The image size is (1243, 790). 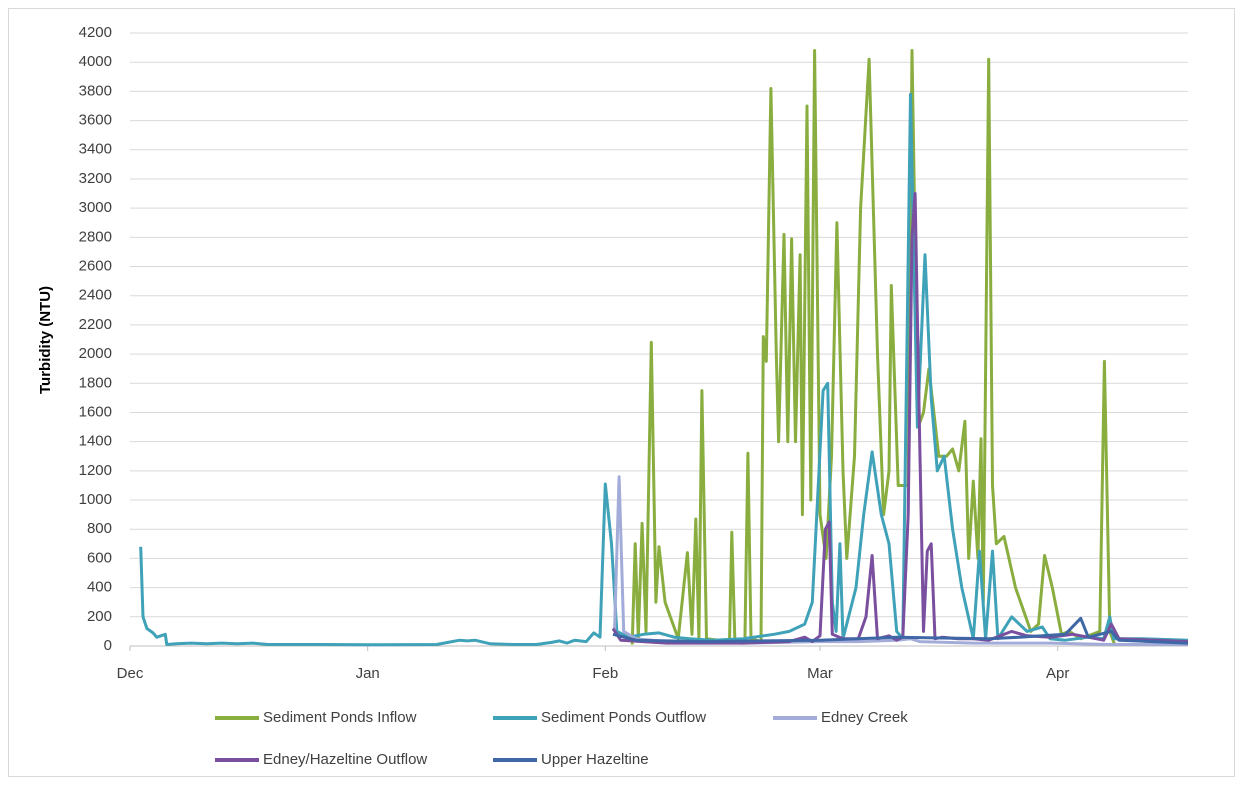 What do you see at coordinates (95, 207) in the screenshot?
I see `y-tick-label: 3000` at bounding box center [95, 207].